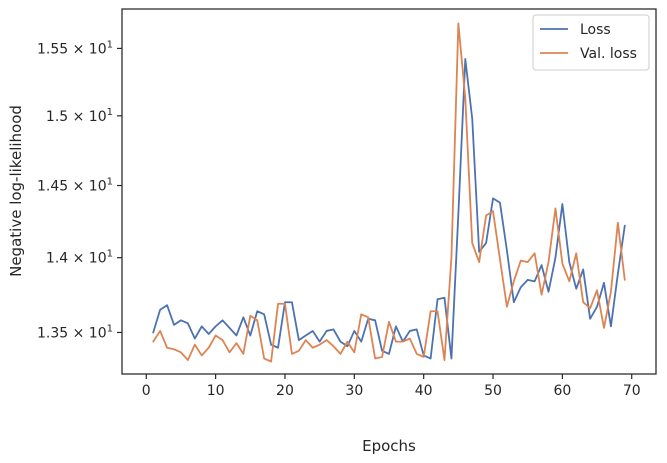  I want to click on legend-label-loss: Loss, so click(595, 30).